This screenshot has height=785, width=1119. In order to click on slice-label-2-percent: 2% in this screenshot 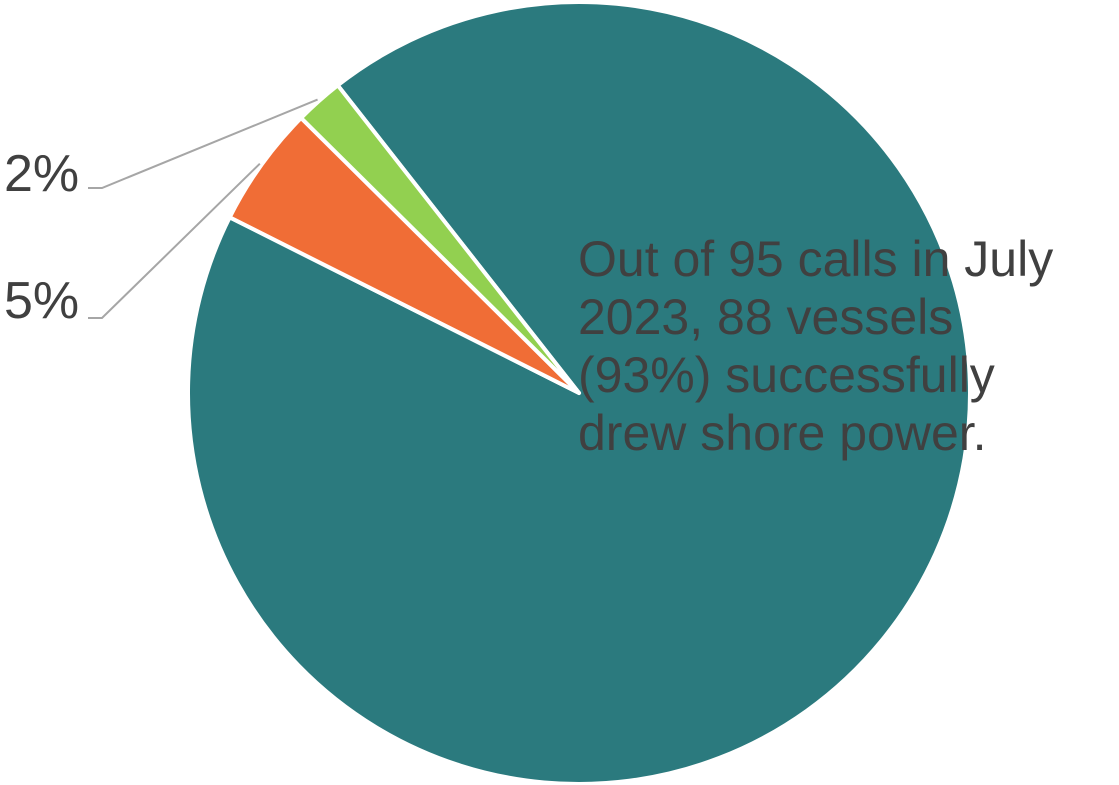, I will do `click(41, 174)`.